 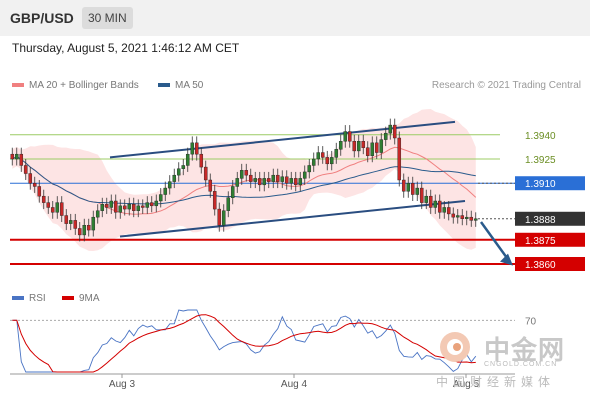 I want to click on watermark-tagline: 中国财经新媒体, so click(x=496, y=382).